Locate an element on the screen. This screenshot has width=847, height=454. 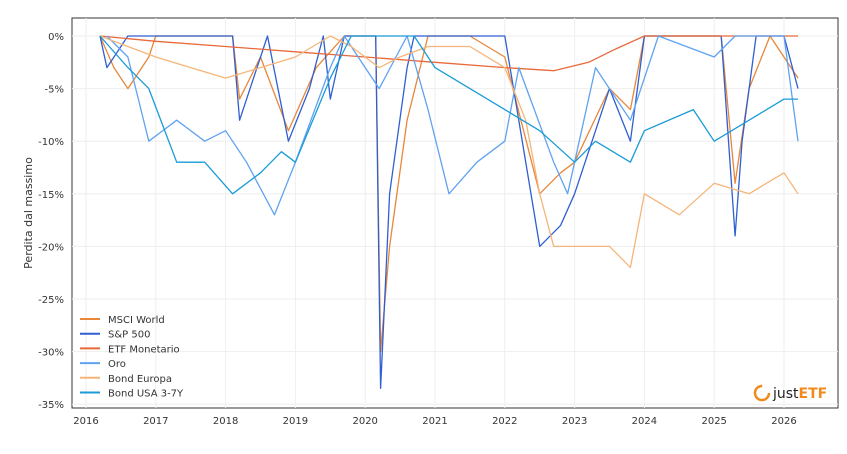
x-tick-label: 2018 is located at coordinates (225, 421).